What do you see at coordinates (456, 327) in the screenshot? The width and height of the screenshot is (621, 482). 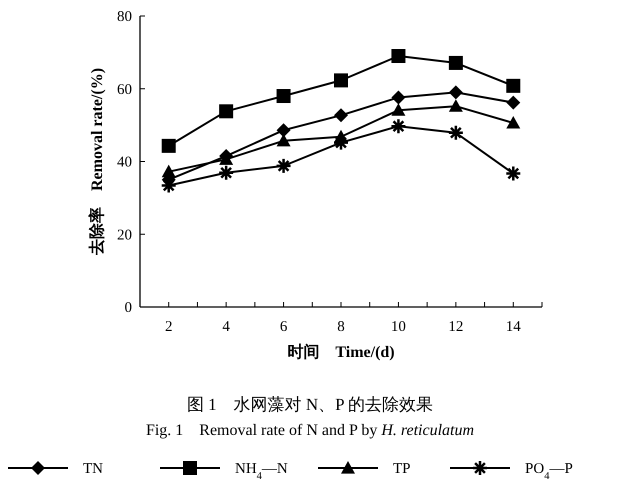 I see `x-tick-label: 12` at bounding box center [456, 327].